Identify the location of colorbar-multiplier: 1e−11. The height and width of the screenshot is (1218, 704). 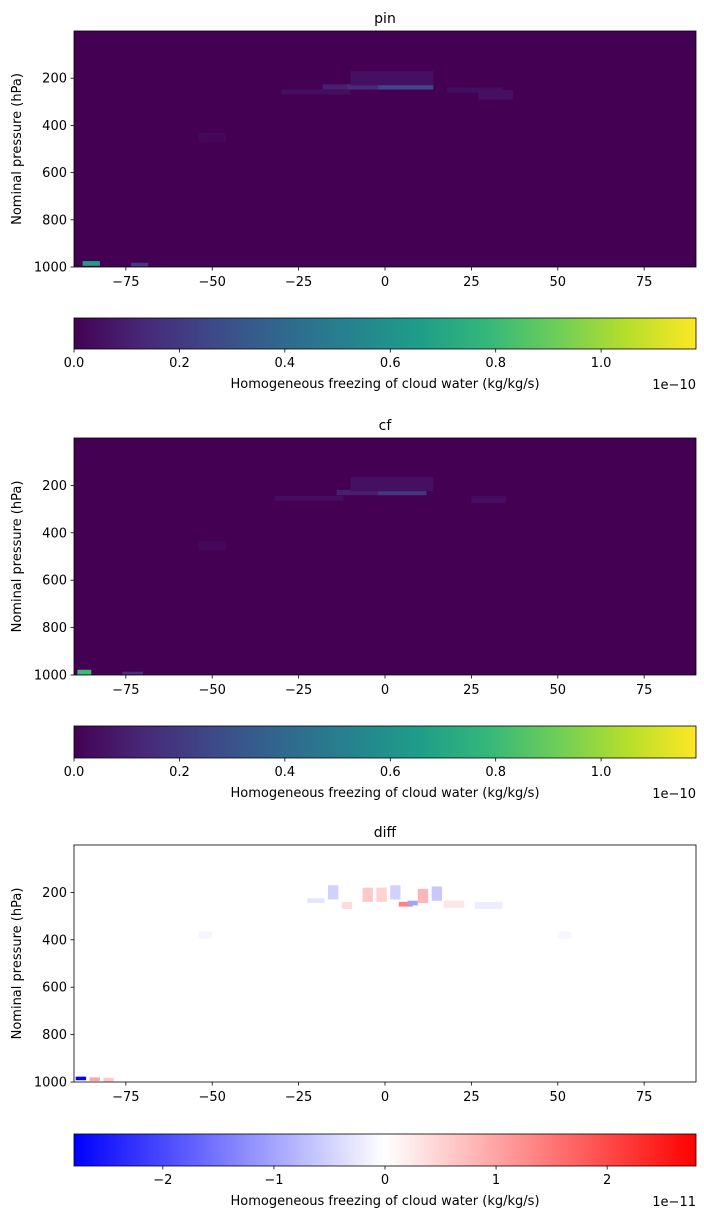
(674, 1202).